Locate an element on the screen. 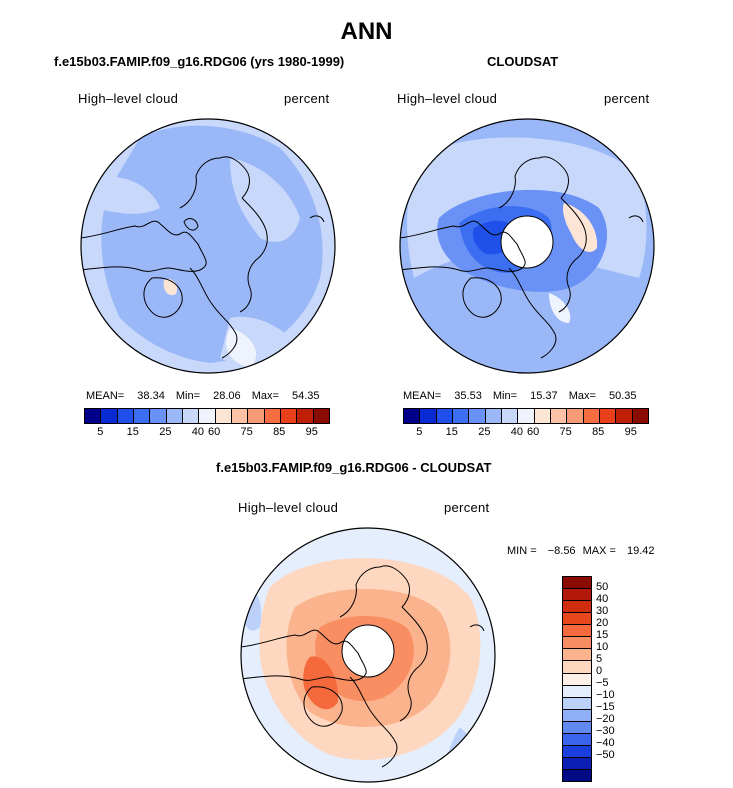  colorbar-level-label: −20 is located at coordinates (605, 719).